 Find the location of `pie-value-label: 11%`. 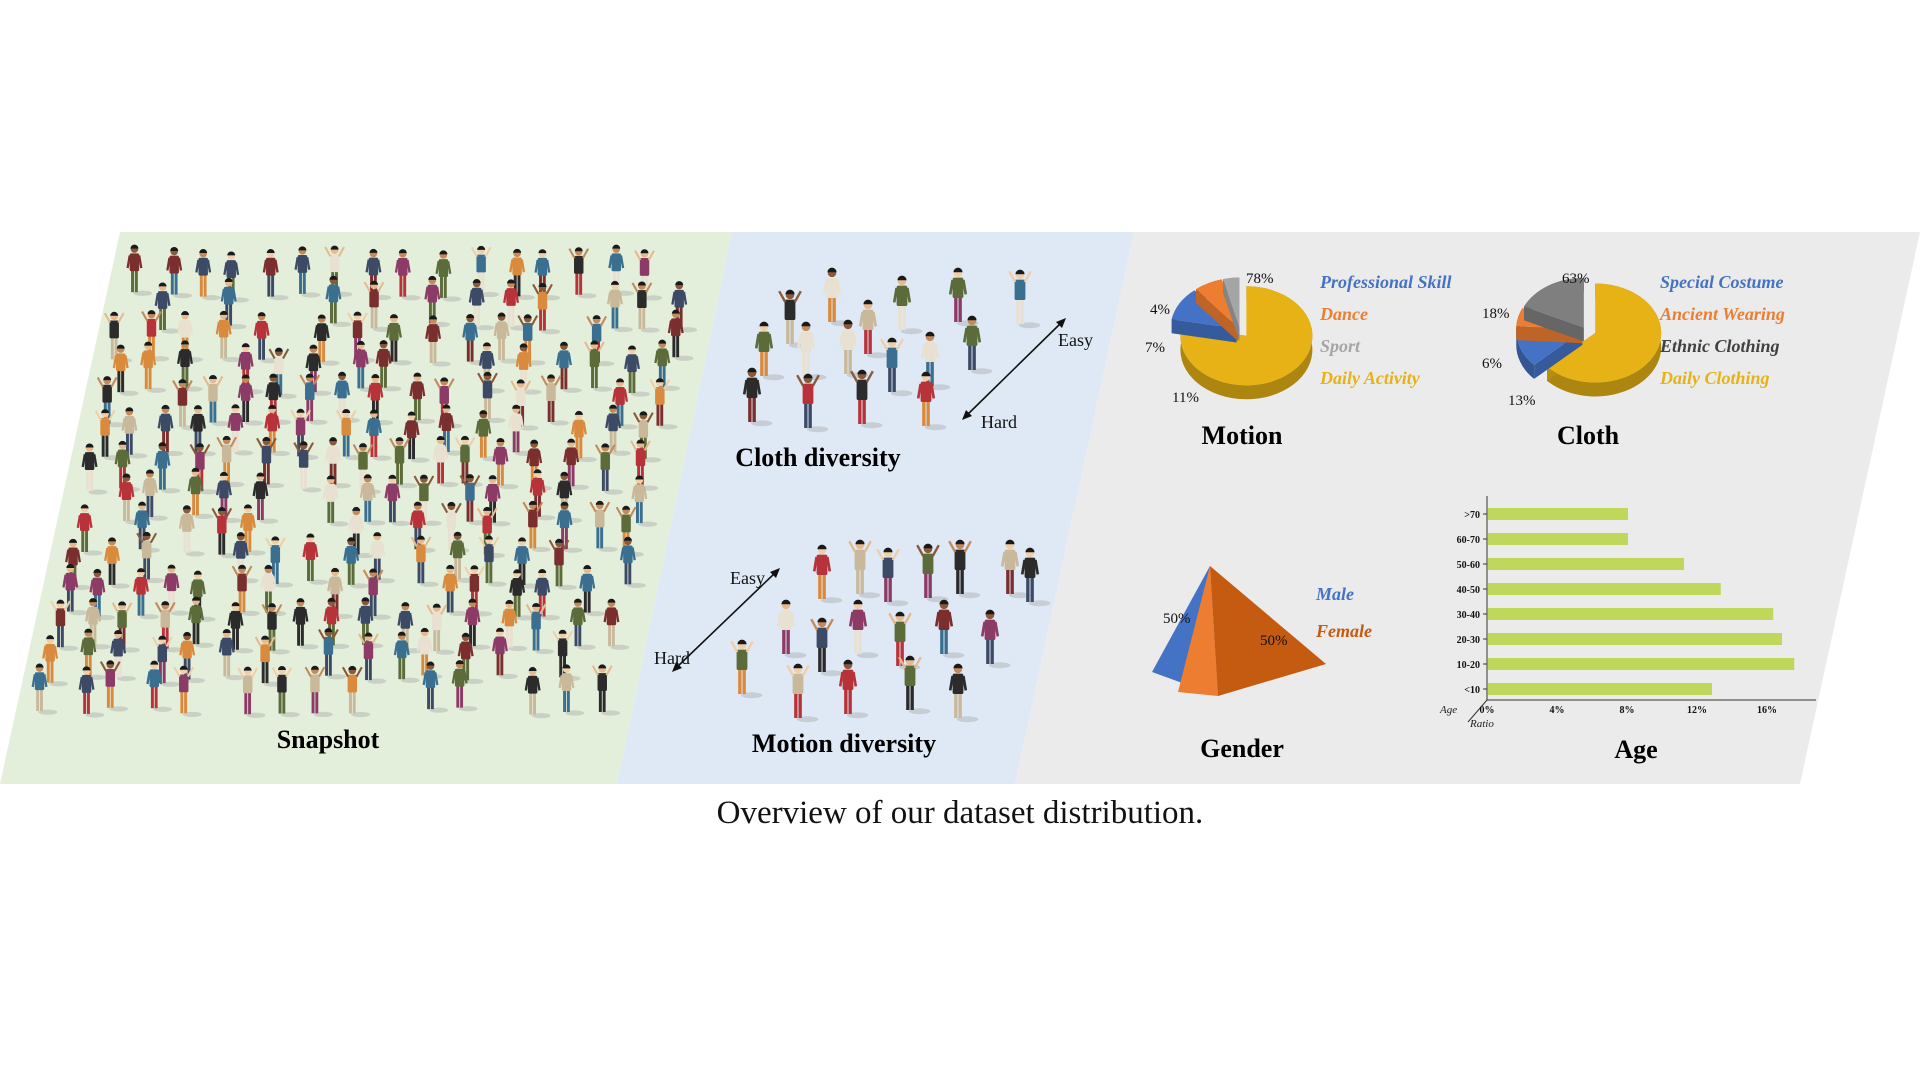

pie-value-label: 11% is located at coordinates (1185, 398).